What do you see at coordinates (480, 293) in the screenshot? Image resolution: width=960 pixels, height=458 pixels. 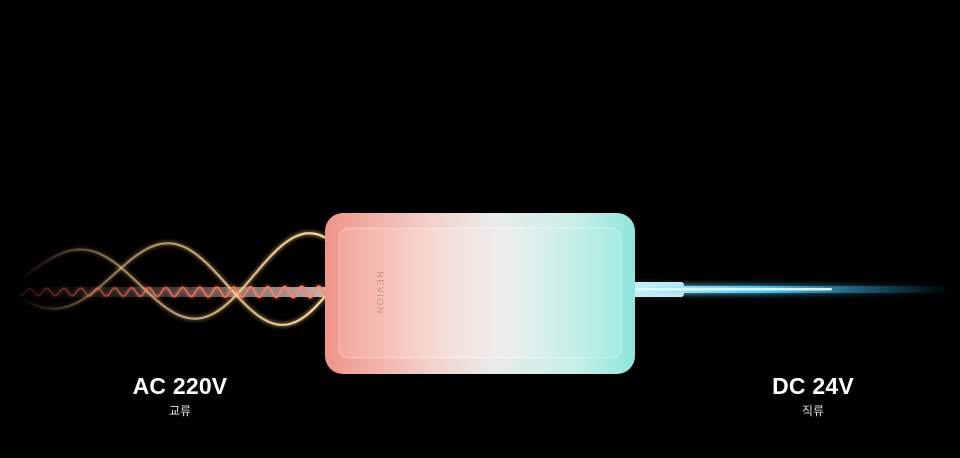 I see `power-adapter: NEVION` at bounding box center [480, 293].